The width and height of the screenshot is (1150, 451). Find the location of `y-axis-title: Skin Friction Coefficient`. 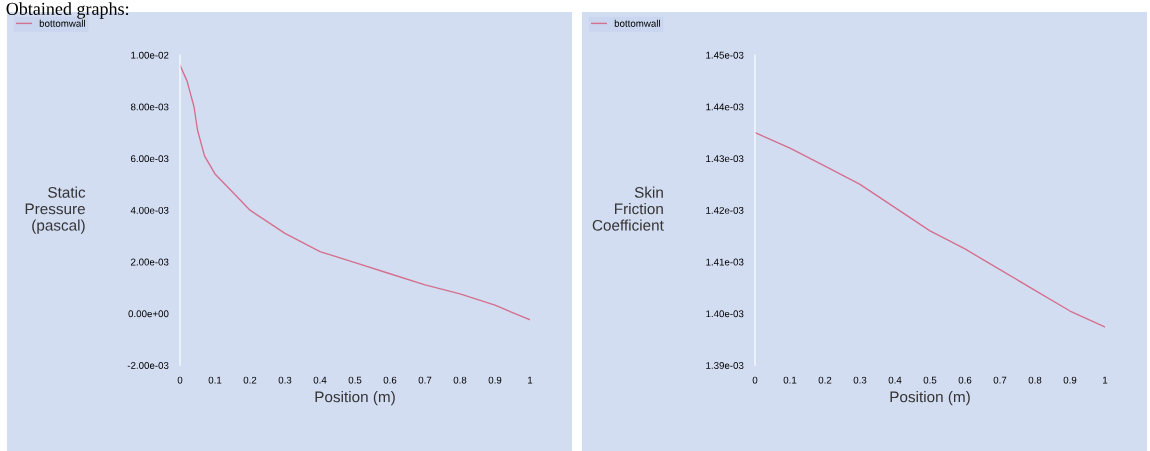

y-axis-title: Skin Friction Coefficient is located at coordinates (628, 208).